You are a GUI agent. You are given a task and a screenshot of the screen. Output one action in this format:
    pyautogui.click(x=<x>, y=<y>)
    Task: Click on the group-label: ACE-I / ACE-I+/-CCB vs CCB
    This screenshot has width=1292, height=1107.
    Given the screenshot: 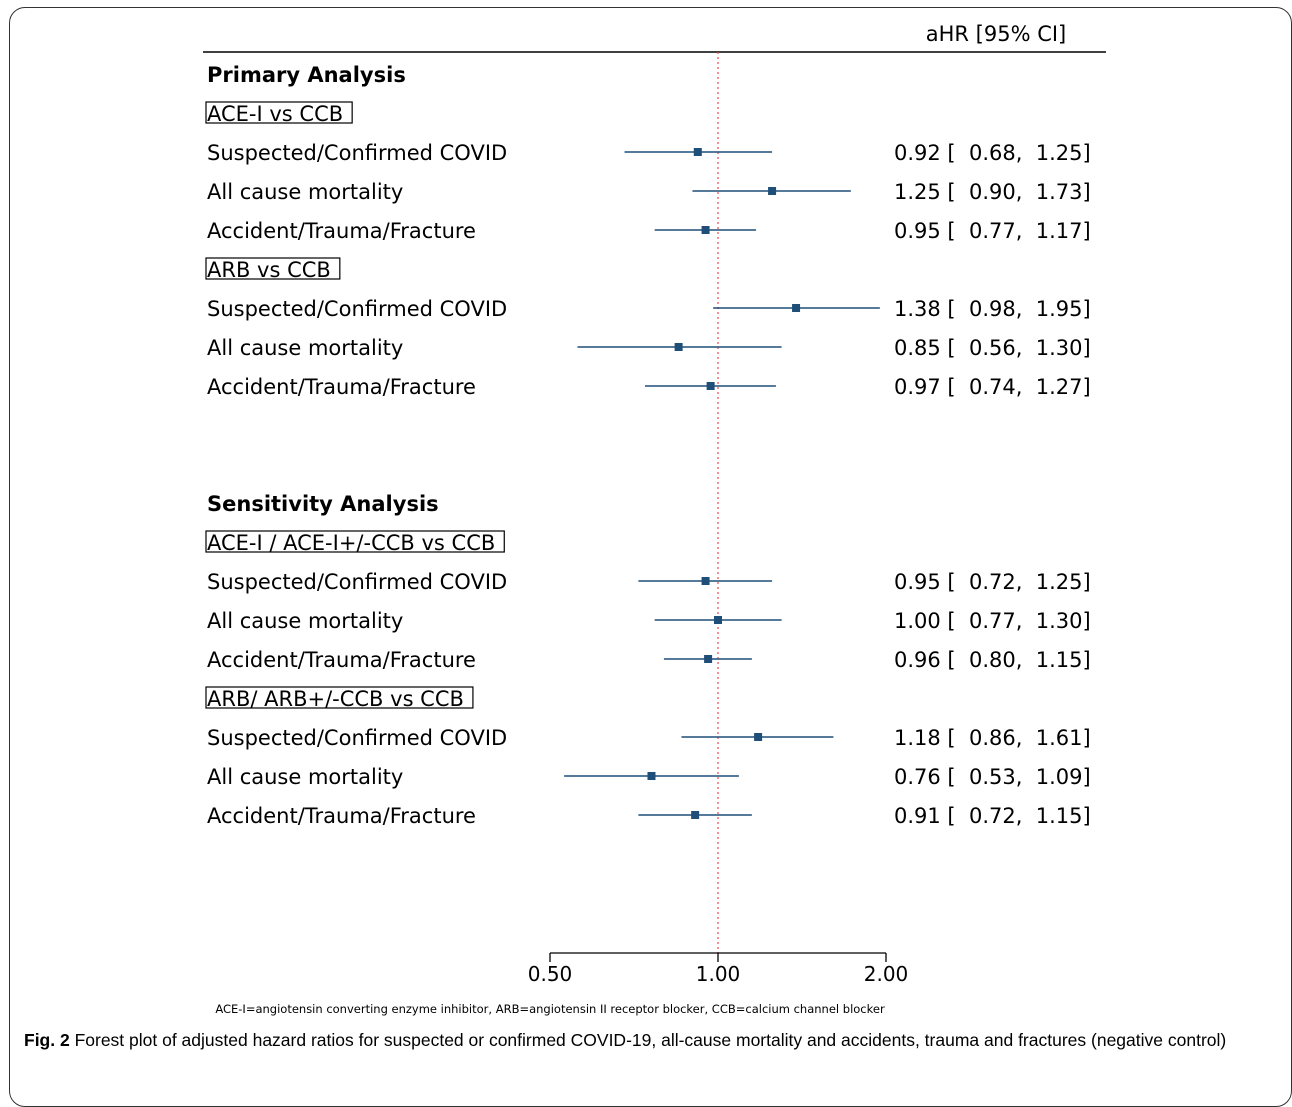 What is the action you would take?
    pyautogui.click(x=351, y=543)
    